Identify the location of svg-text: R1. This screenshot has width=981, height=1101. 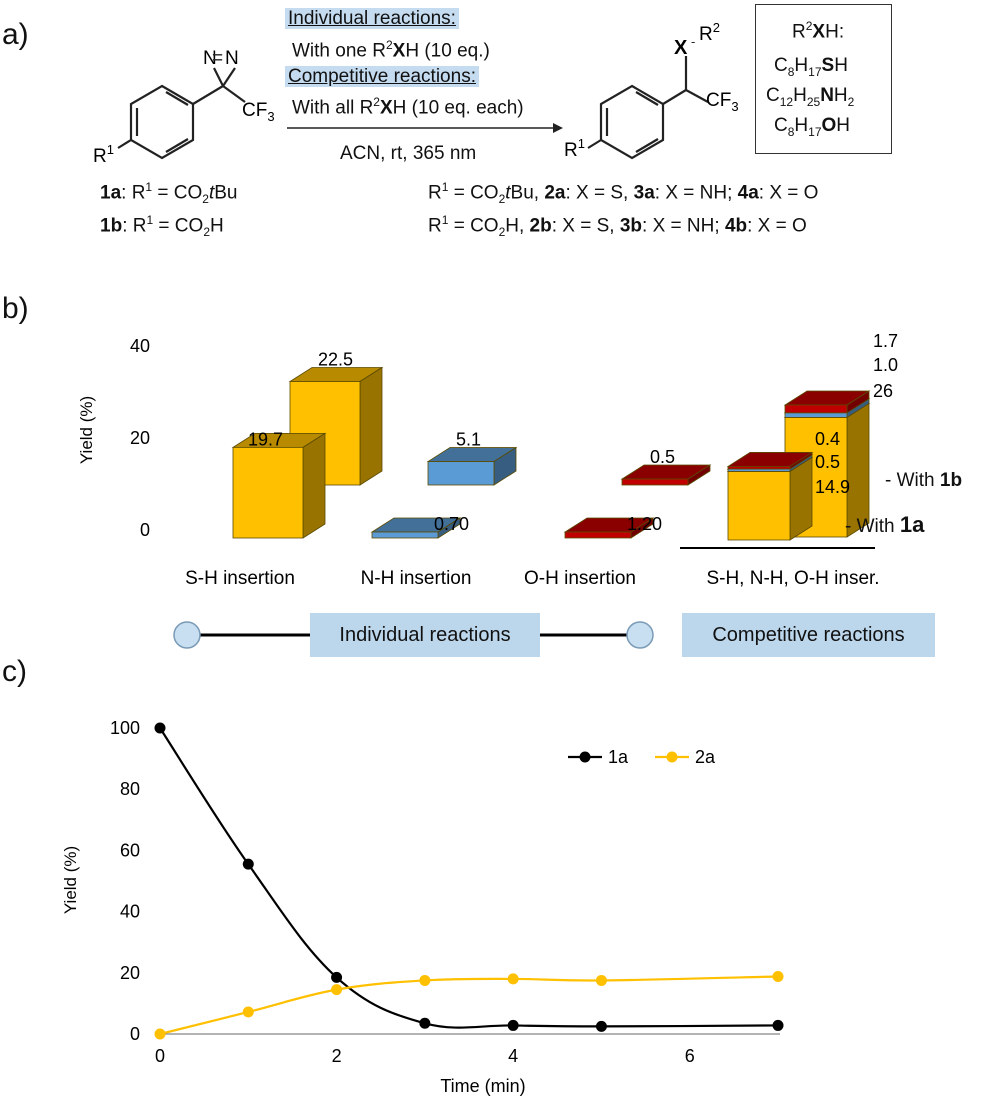
(574, 148).